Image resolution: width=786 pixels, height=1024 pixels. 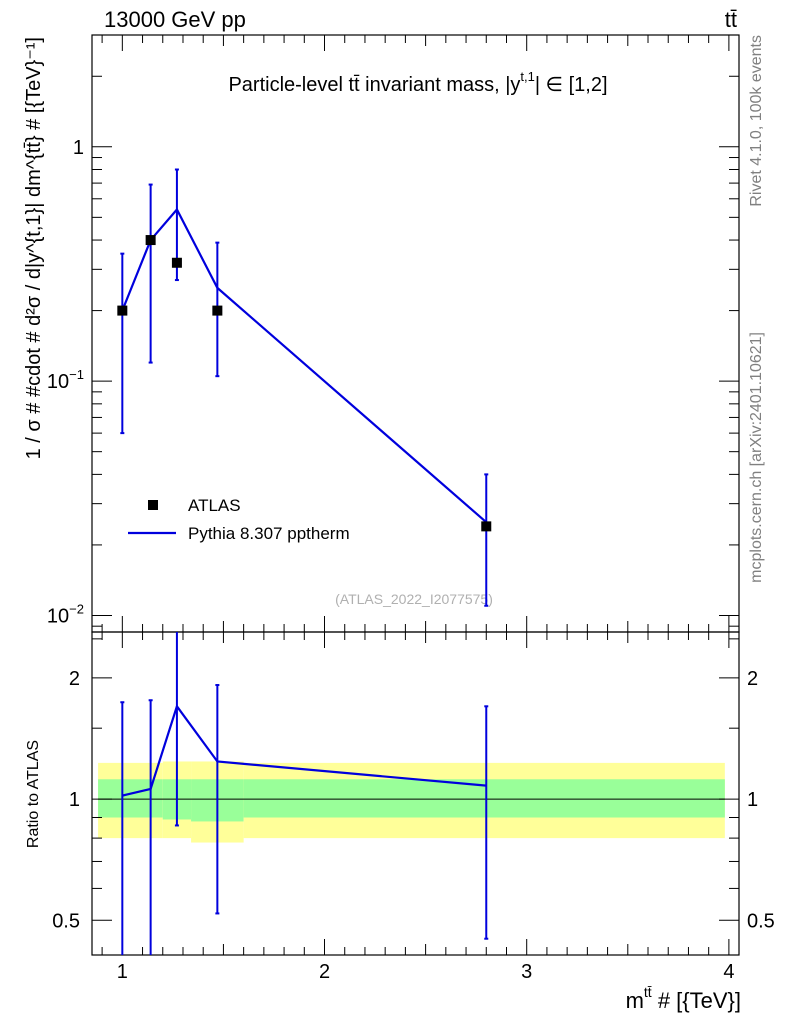 What do you see at coordinates (527, 76) in the screenshot?
I see `chart-title-sup: t,1` at bounding box center [527, 76].